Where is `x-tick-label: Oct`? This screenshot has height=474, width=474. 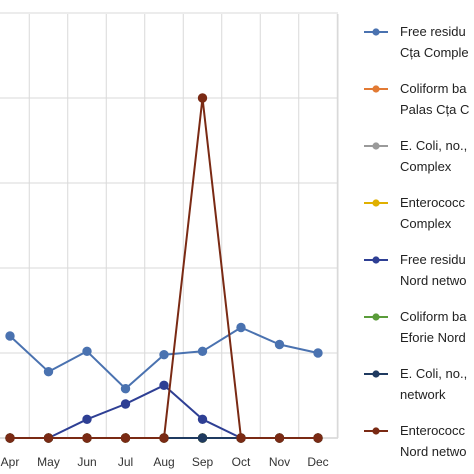 x-tick-label: Oct is located at coordinates (241, 462).